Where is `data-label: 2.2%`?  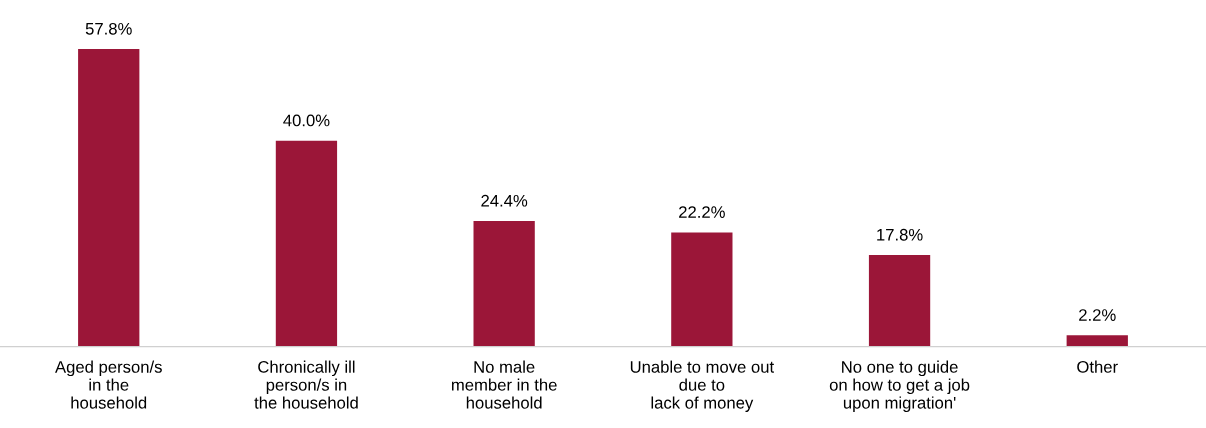
data-label: 2.2% is located at coordinates (1097, 315).